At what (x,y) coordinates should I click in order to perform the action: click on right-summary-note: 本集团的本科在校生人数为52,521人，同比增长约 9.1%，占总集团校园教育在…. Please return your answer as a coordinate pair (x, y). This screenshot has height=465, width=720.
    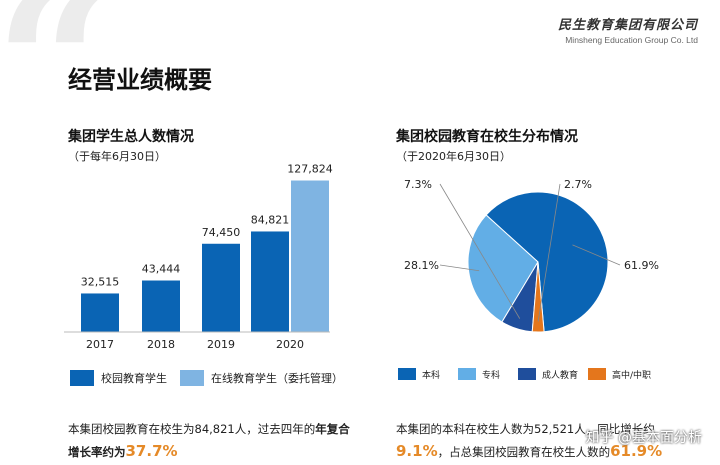
    Looking at the image, I should click on (551, 440).